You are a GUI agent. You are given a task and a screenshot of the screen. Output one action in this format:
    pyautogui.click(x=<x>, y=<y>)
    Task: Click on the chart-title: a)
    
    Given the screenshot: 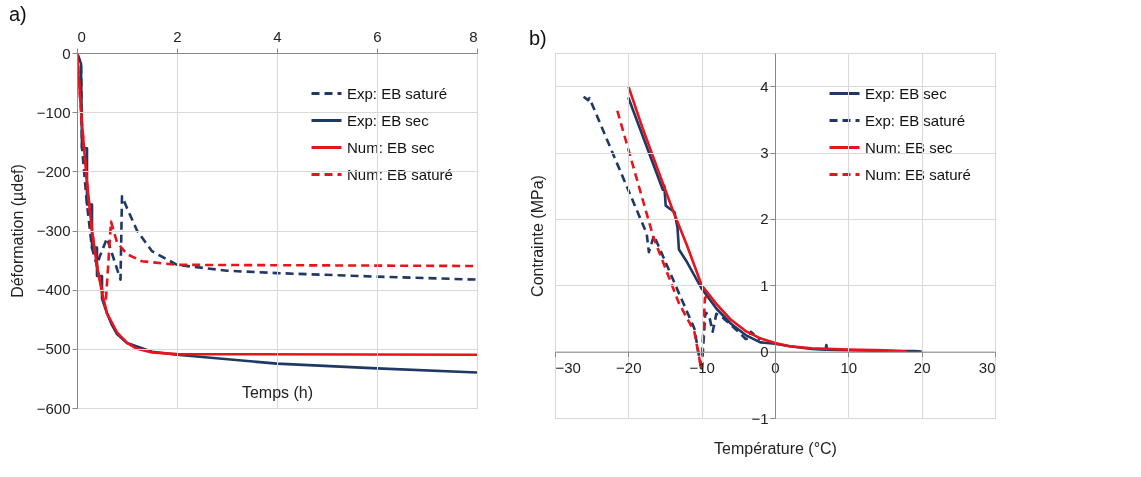 What is the action you would take?
    pyautogui.click(x=18, y=14)
    